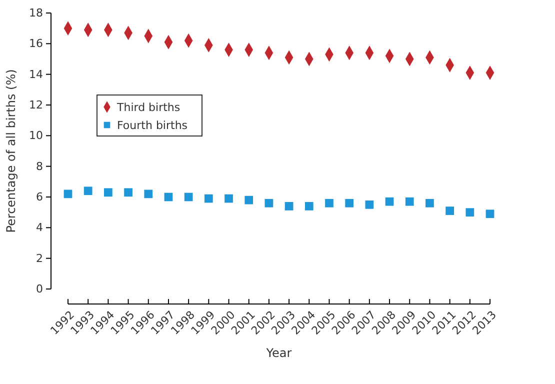 The image size is (555, 384). Describe the element at coordinates (39, 197) in the screenshot. I see `y-tick-label: 6` at that location.